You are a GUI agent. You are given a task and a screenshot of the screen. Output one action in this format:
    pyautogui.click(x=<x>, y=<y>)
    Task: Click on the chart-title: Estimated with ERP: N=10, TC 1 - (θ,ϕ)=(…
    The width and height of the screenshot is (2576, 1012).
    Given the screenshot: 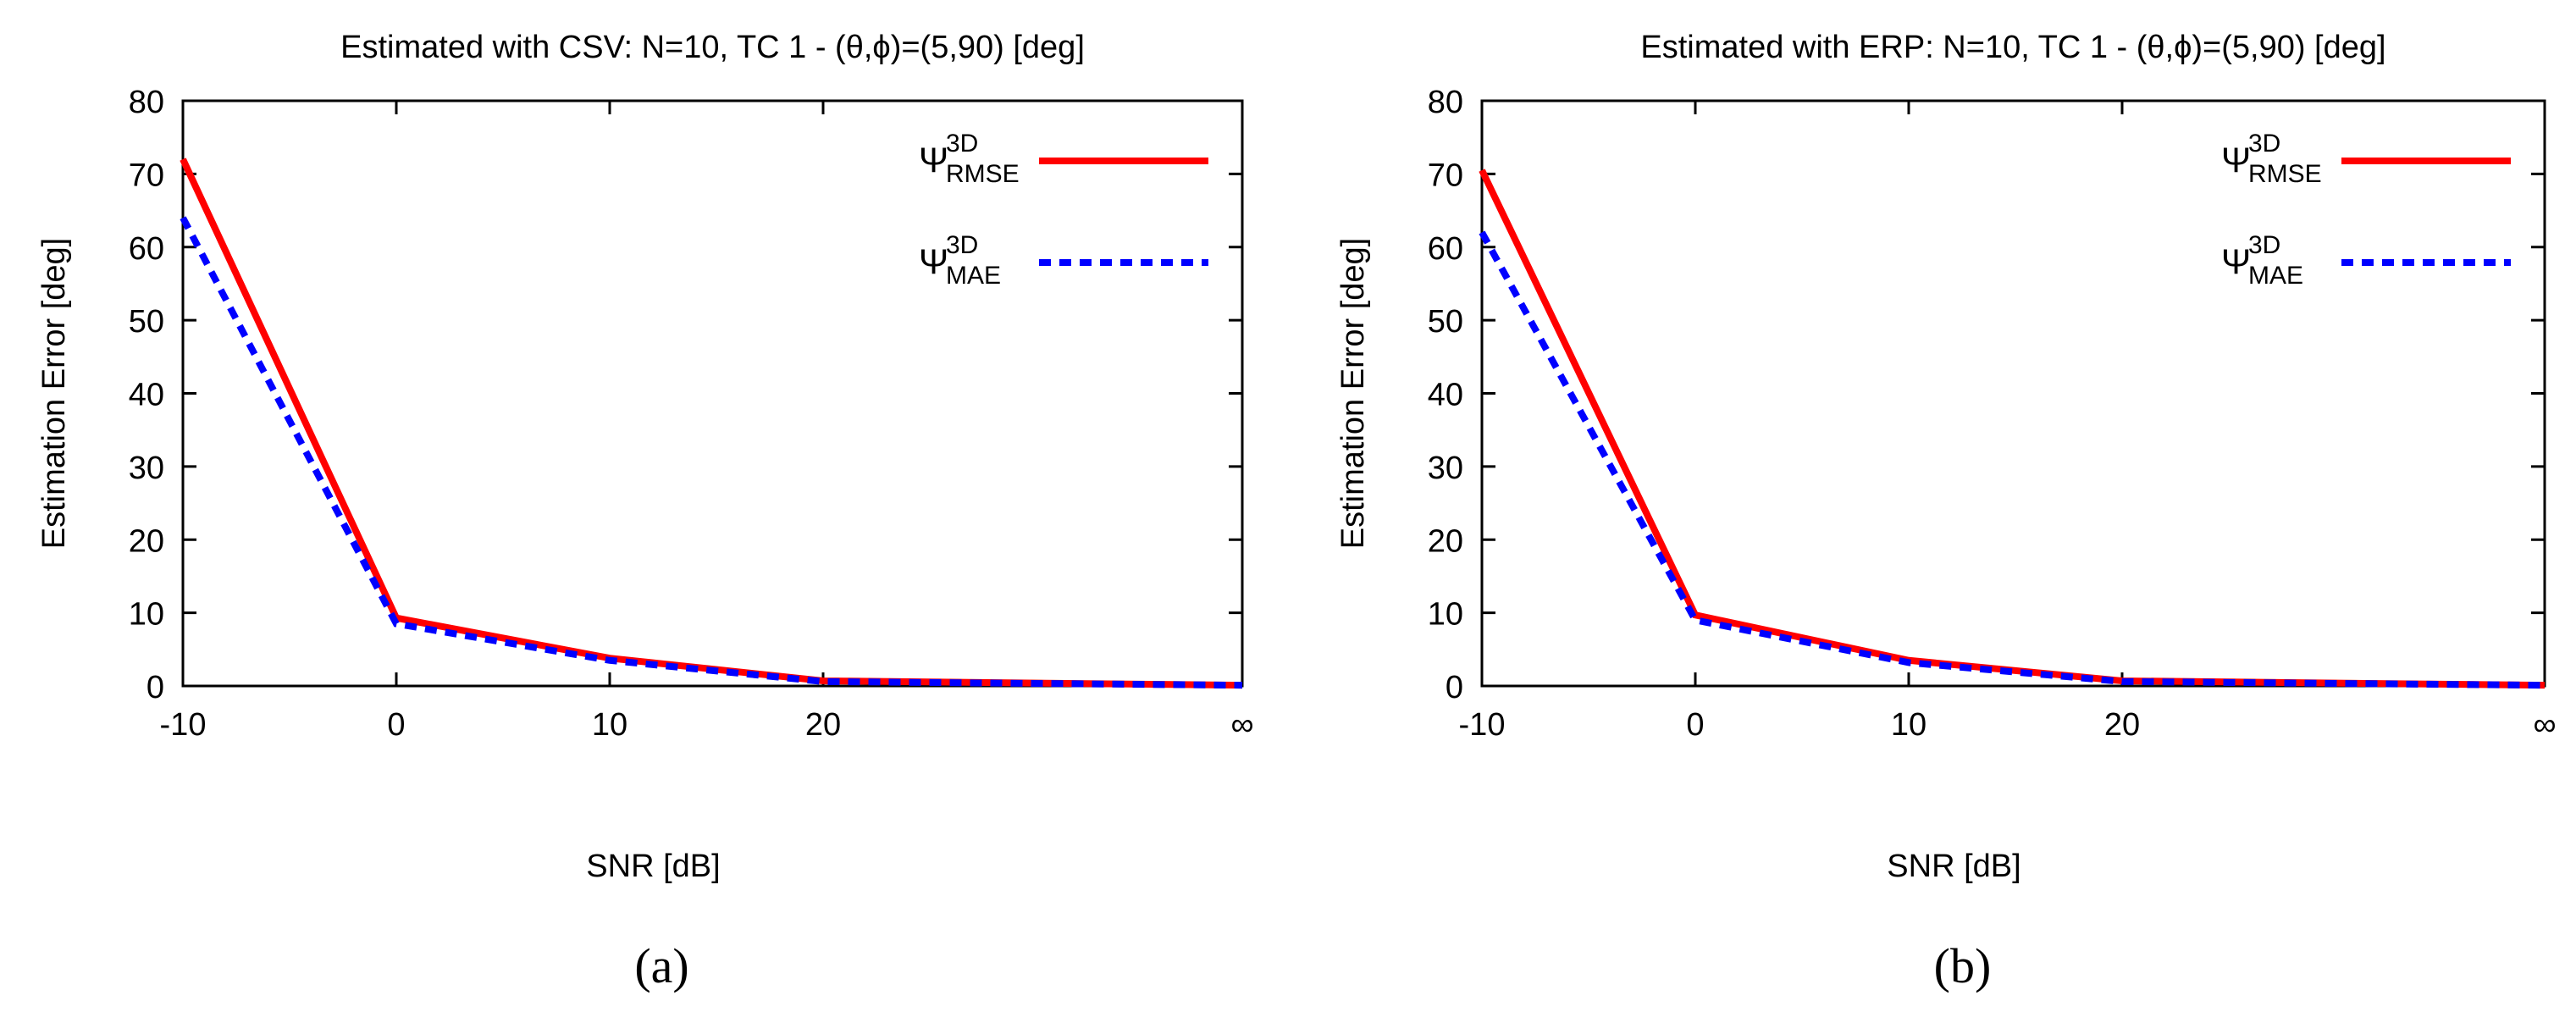 What is the action you would take?
    pyautogui.click(x=2012, y=47)
    